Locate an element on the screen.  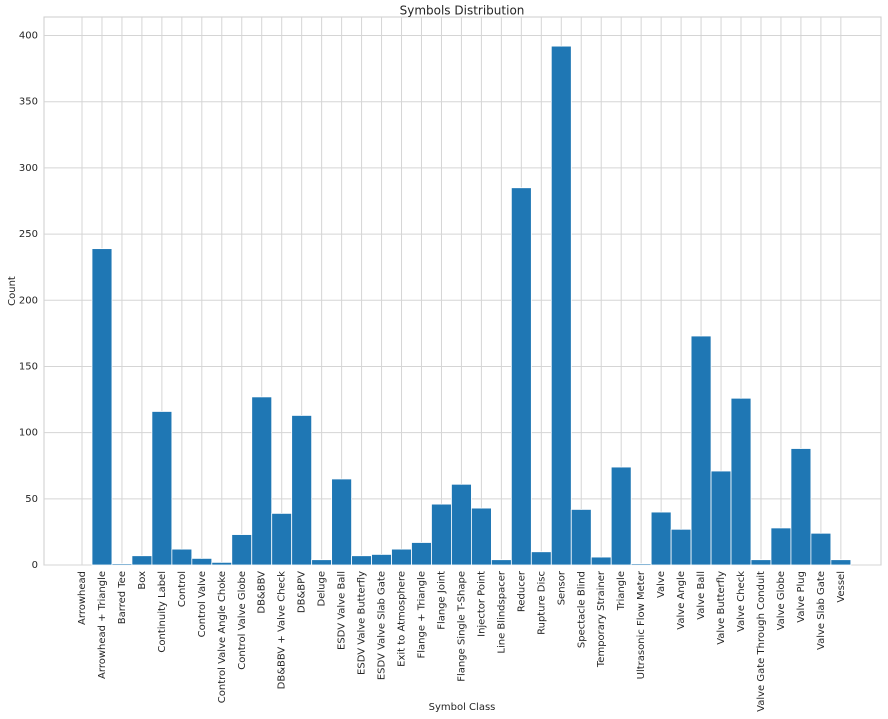
x-tick-label: Continuity Label is located at coordinates (162, 612).